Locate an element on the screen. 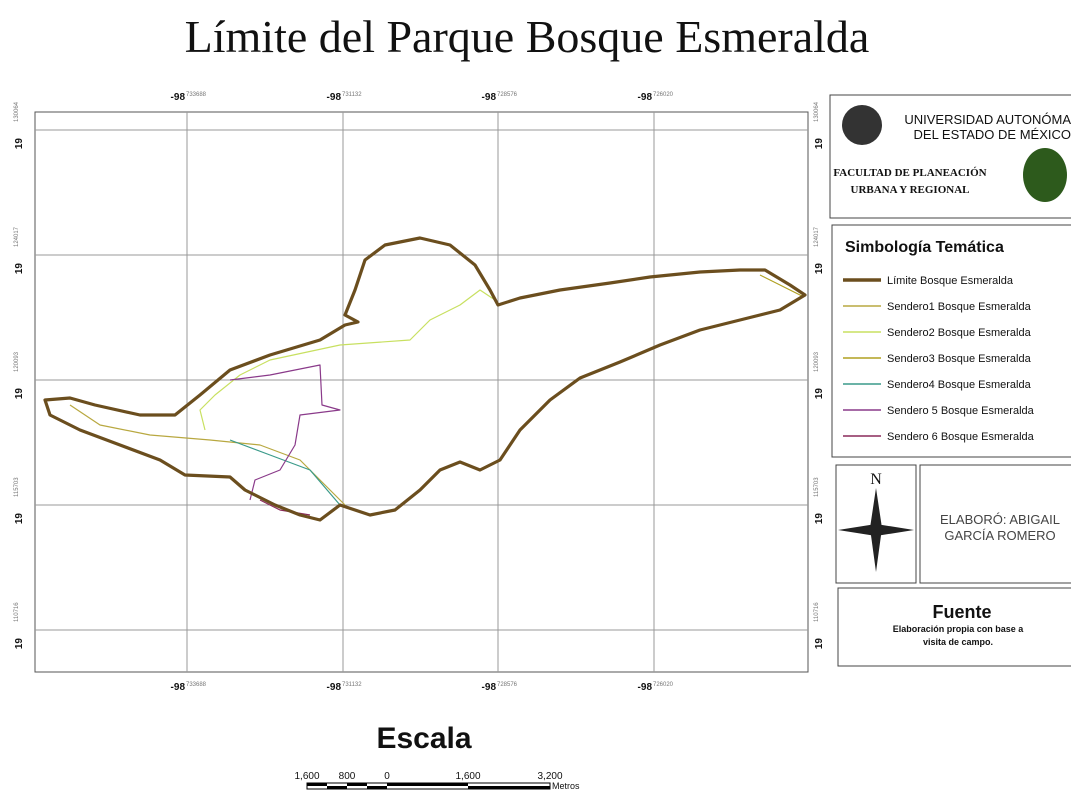 Image resolution: width=1071 pixels, height=791 pixels. legend-label: Sendero2 Bosque Esmeralda is located at coordinates (959, 333).